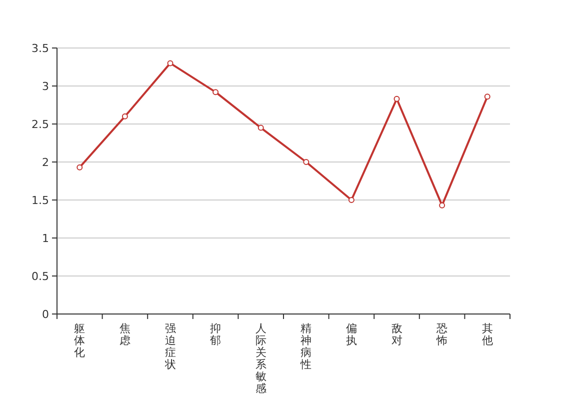 This screenshot has width=567, height=400. What do you see at coordinates (306, 346) in the screenshot?
I see `x-tick-label: 精神病性` at bounding box center [306, 346].